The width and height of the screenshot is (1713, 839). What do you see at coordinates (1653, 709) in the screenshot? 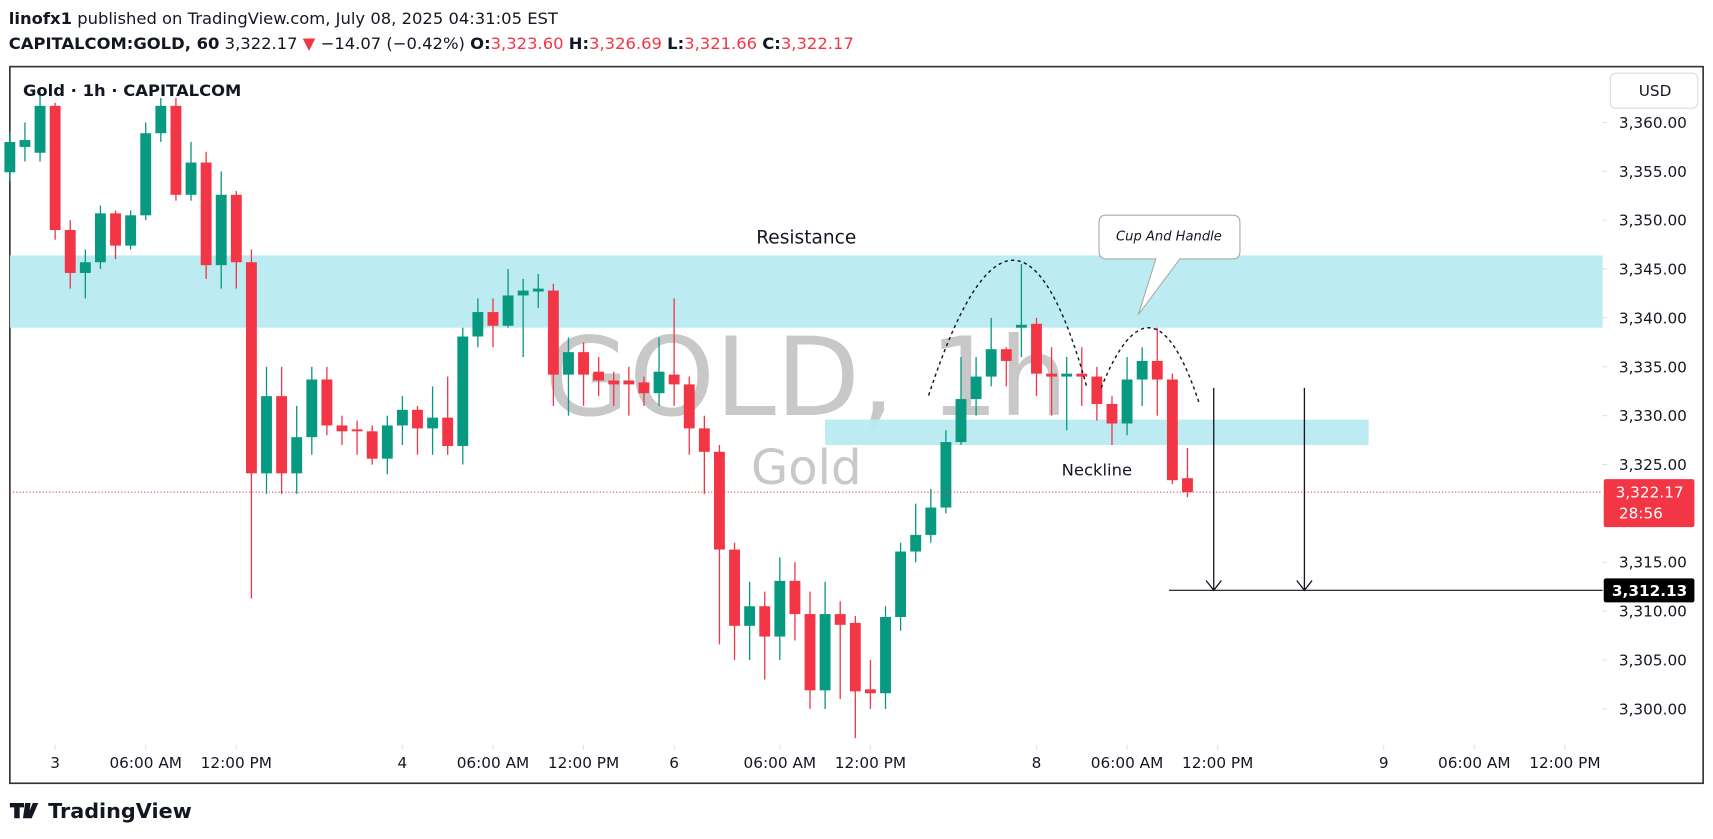
I see `y-tick-label: 3,300.00` at bounding box center [1653, 709].